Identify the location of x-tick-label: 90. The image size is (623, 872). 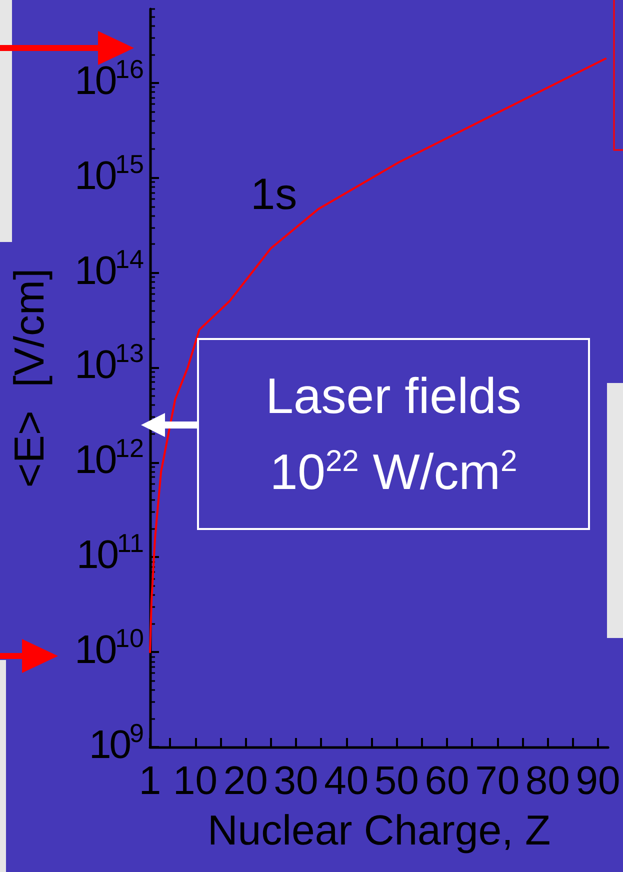
(598, 781).